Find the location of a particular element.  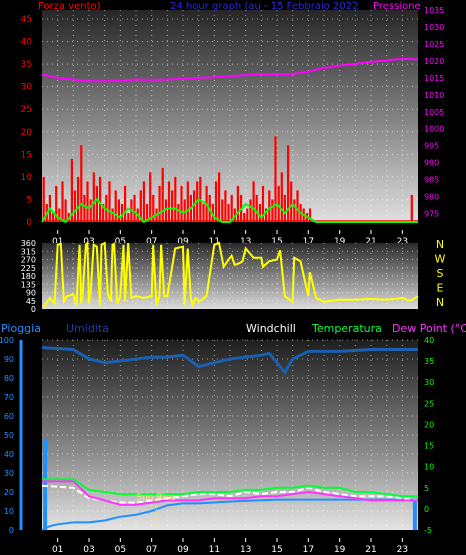

rain-rate-bars is located at coordinates (230, 484).